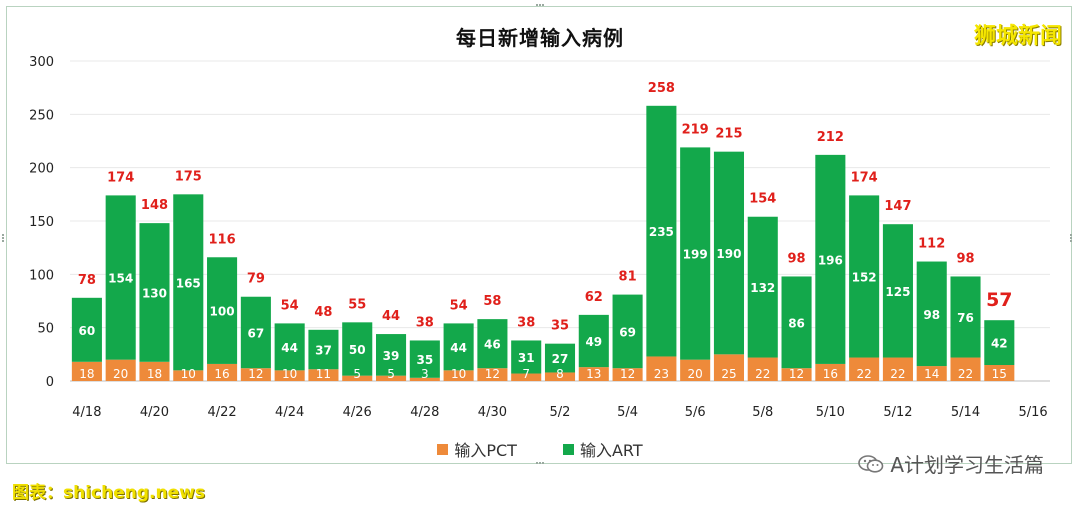 The image size is (1080, 510). I want to click on data-label-art: 100, so click(222, 312).